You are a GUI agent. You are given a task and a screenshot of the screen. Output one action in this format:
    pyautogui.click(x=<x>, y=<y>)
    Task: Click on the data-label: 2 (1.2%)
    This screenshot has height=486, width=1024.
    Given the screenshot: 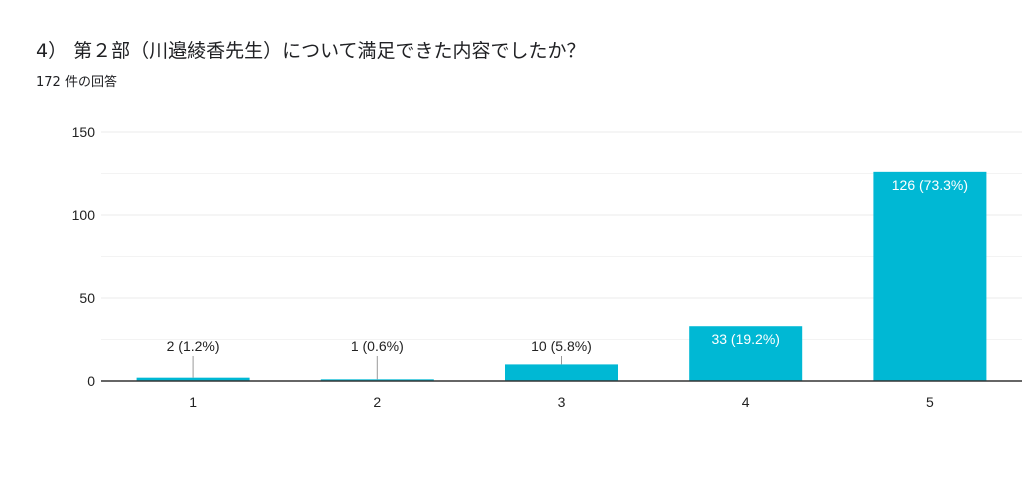 What is the action you would take?
    pyautogui.click(x=193, y=346)
    